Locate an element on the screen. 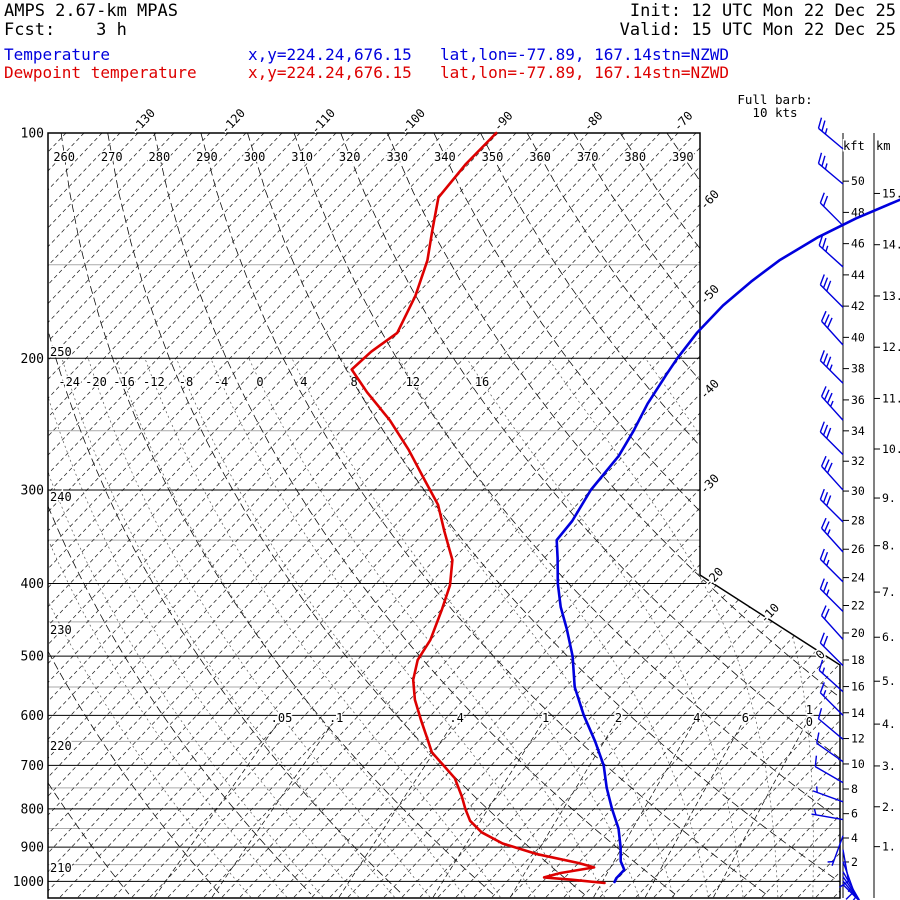 The width and height of the screenshot is (900, 900). svg-text: -90 is located at coordinates (503, 121).